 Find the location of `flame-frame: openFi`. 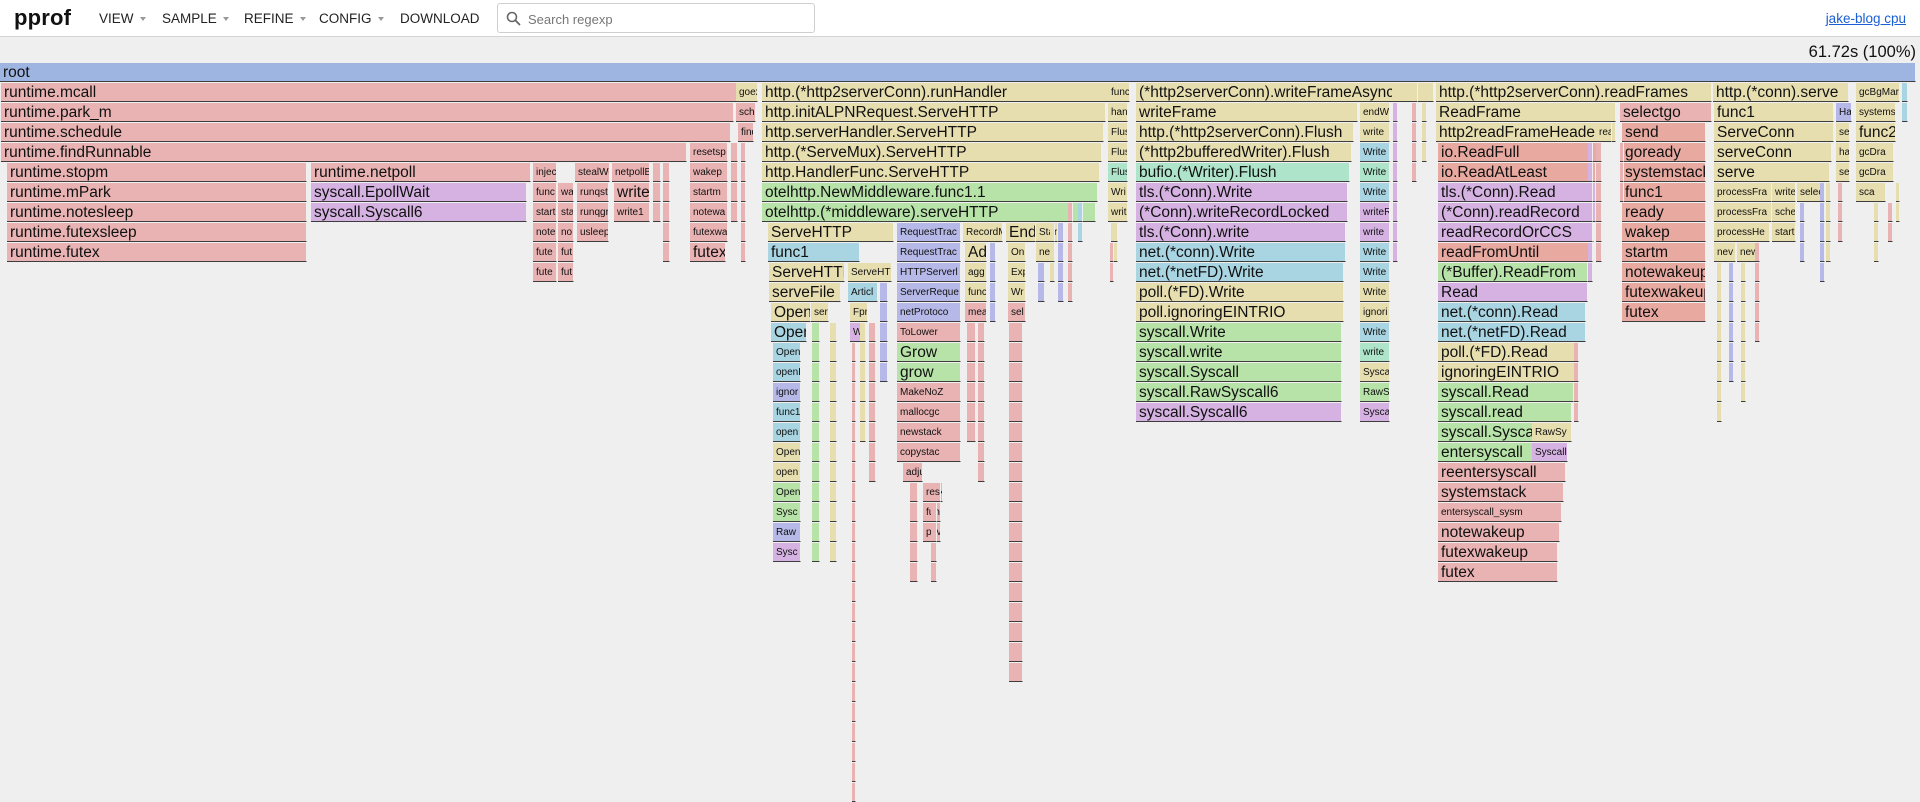

flame-frame: openFi is located at coordinates (787, 372).